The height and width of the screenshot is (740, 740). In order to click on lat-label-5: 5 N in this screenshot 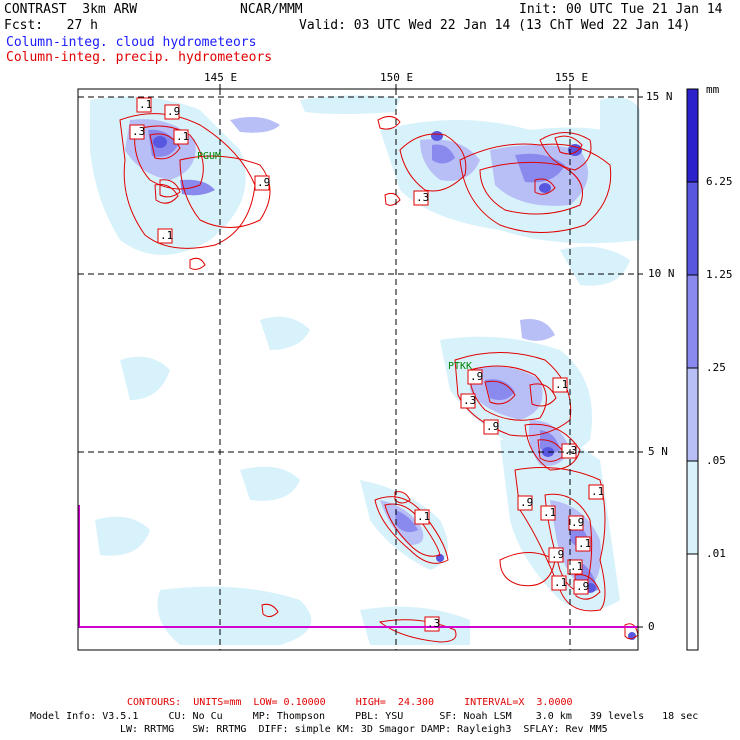, I will do `click(658, 451)`.